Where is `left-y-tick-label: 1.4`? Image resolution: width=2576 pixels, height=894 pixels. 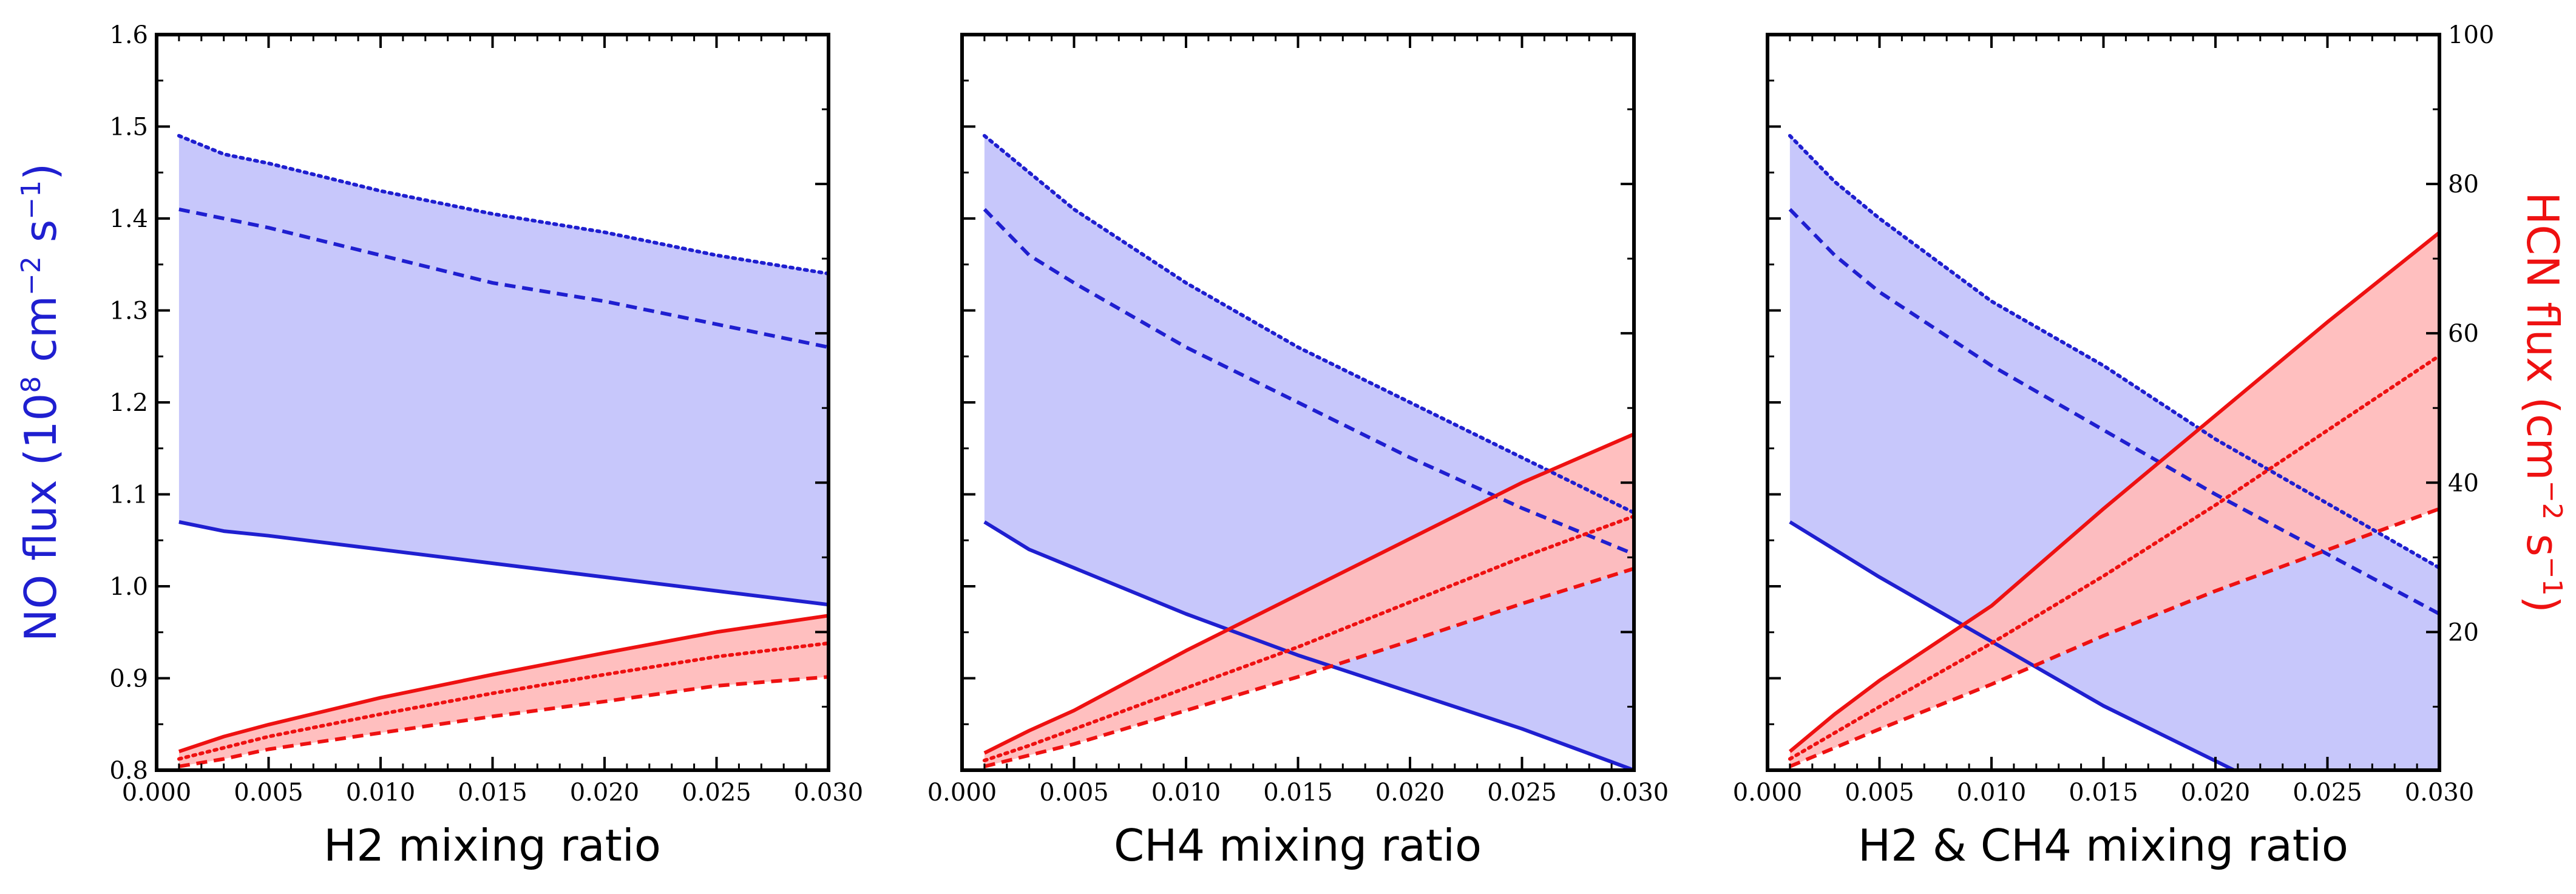
left-y-tick-label: 1.4 is located at coordinates (128, 219).